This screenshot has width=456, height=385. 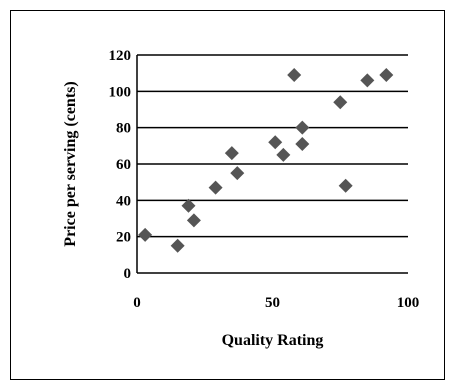 What do you see at coordinates (123, 201) in the screenshot?
I see `y-tick-label: 40` at bounding box center [123, 201].